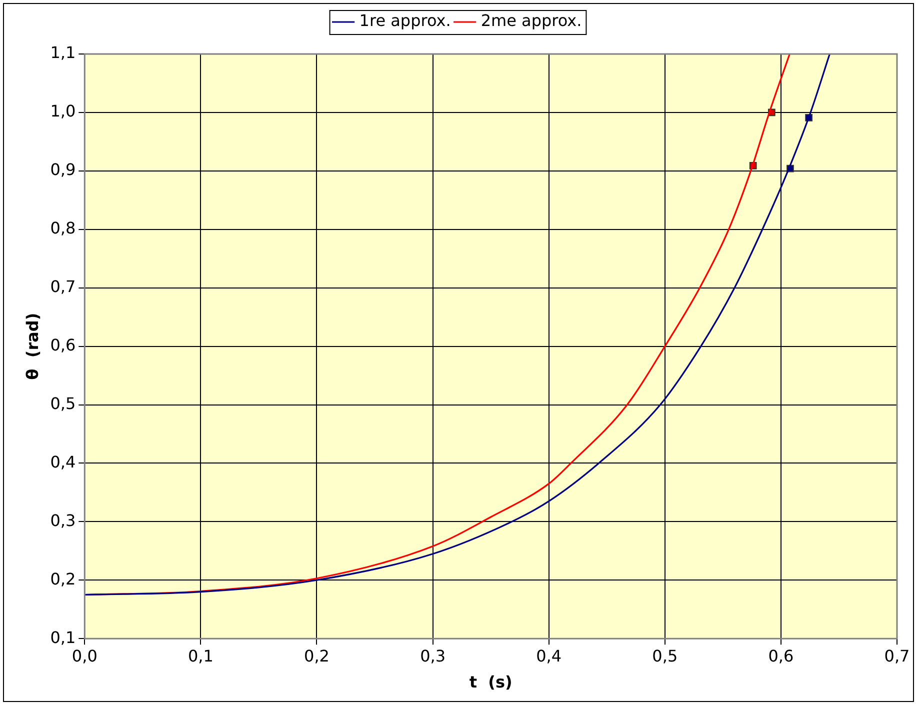 This screenshot has height=707, width=919. Describe the element at coordinates (63, 403) in the screenshot. I see `y-tick-label: 0,5` at that location.